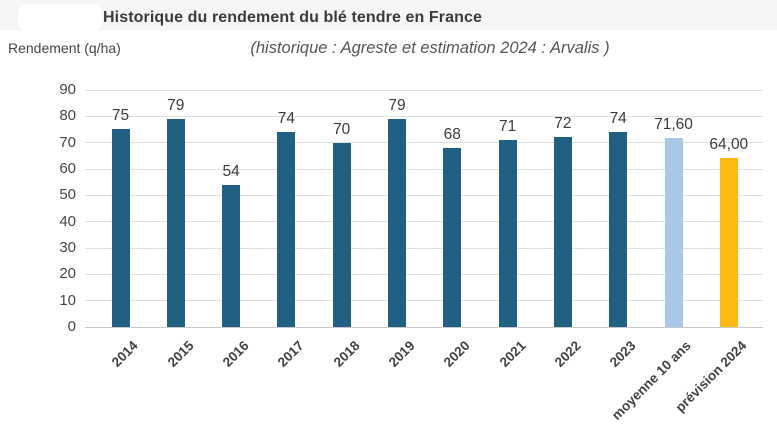 The height and width of the screenshot is (442, 777). Describe the element at coordinates (291, 354) in the screenshot. I see `x-axis-label: 2017` at that location.